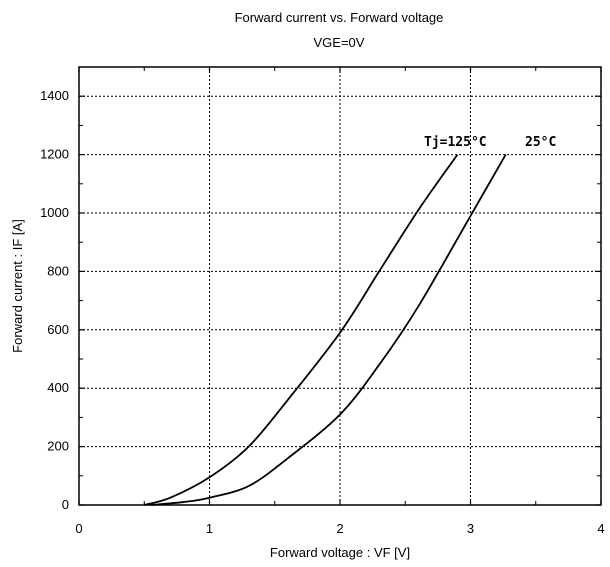 Image resolution: width=610 pixels, height=567 pixels. Describe the element at coordinates (78, 528) in the screenshot. I see `x-tick-label: 0` at that location.